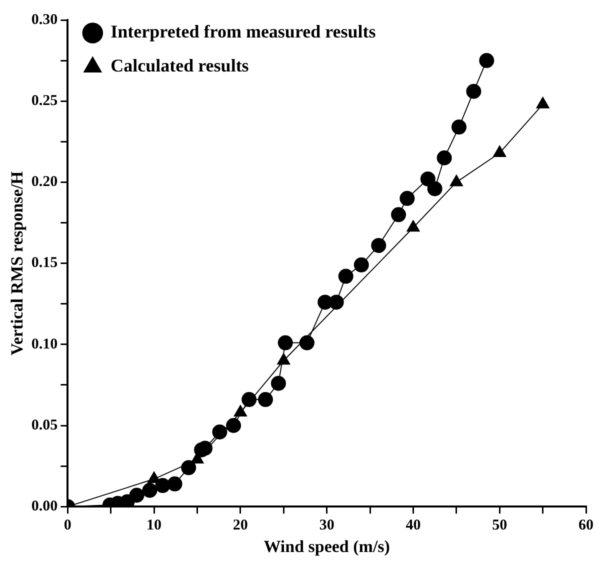  Describe the element at coordinates (500, 525) in the screenshot. I see `x-tick-label: 50` at that location.